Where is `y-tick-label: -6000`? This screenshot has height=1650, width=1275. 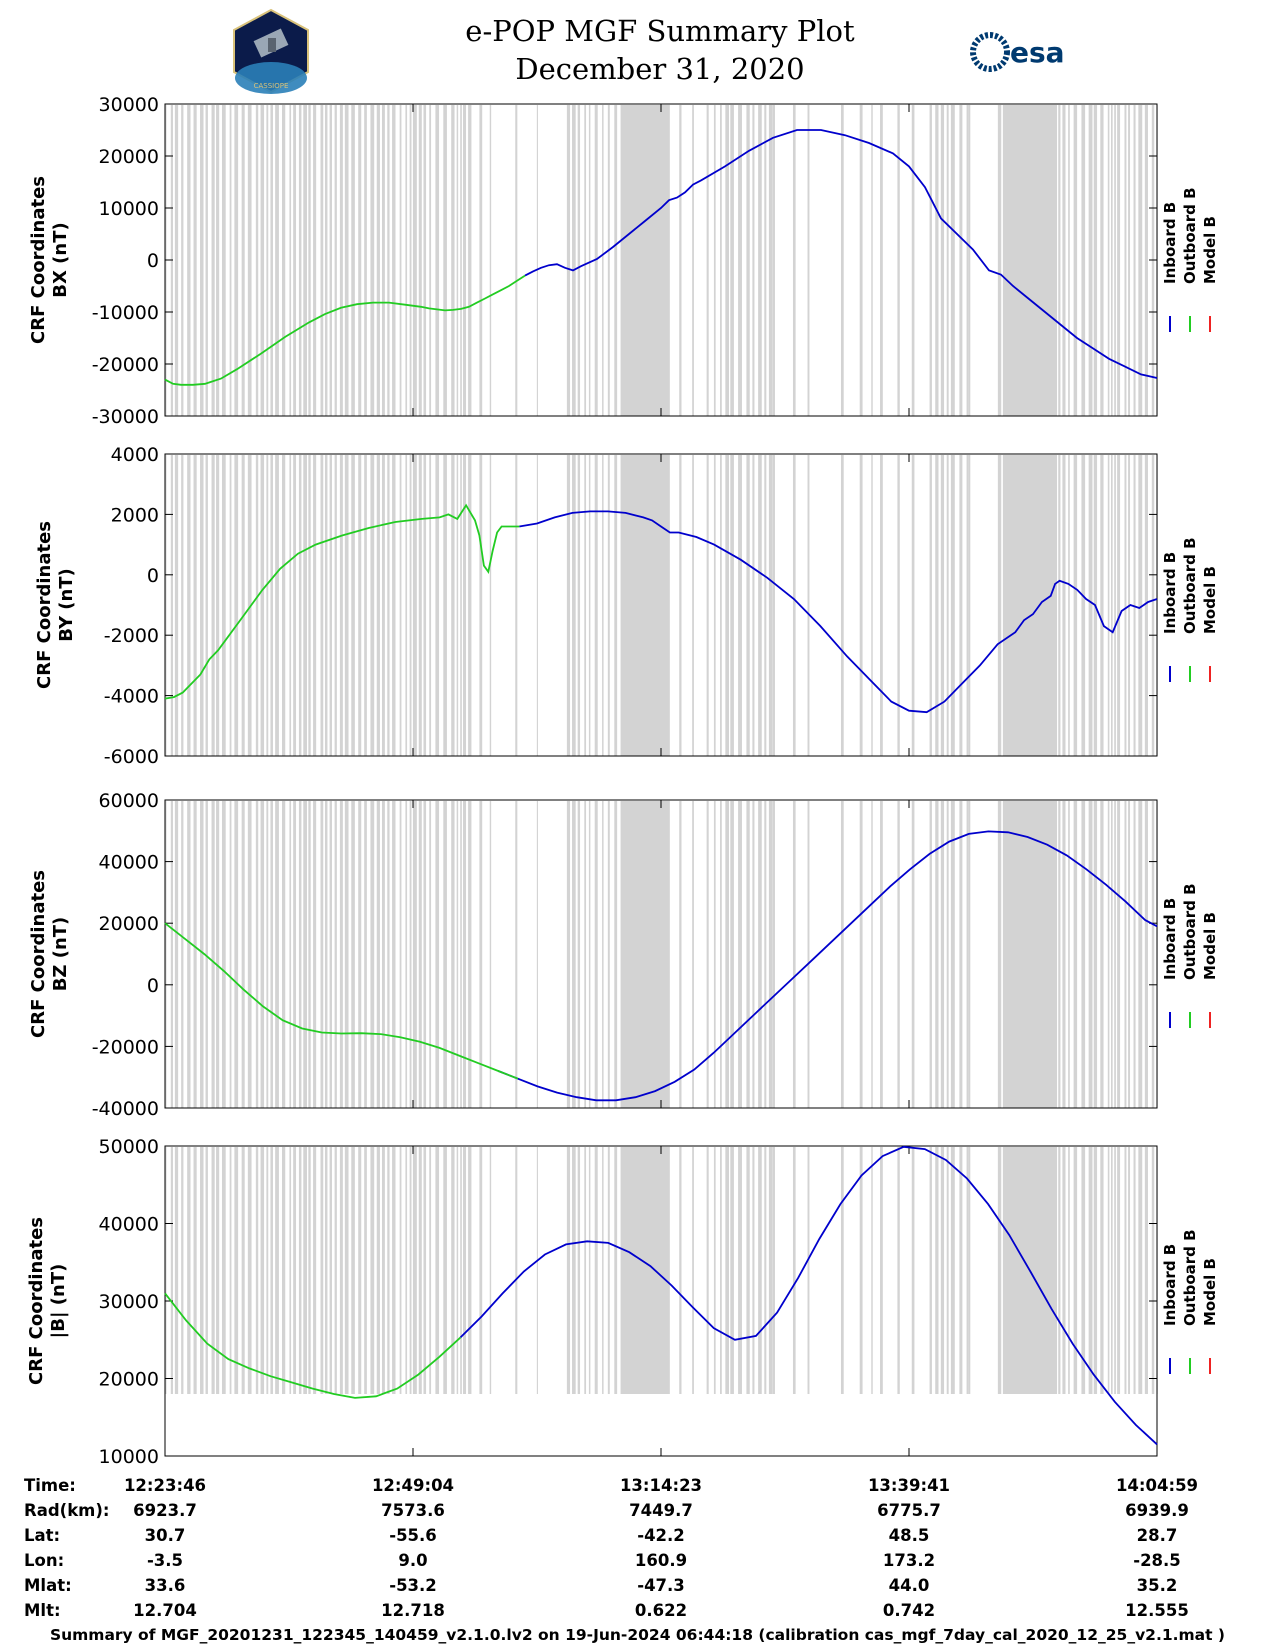
y-tick-label: -6000 is located at coordinates (131, 757).